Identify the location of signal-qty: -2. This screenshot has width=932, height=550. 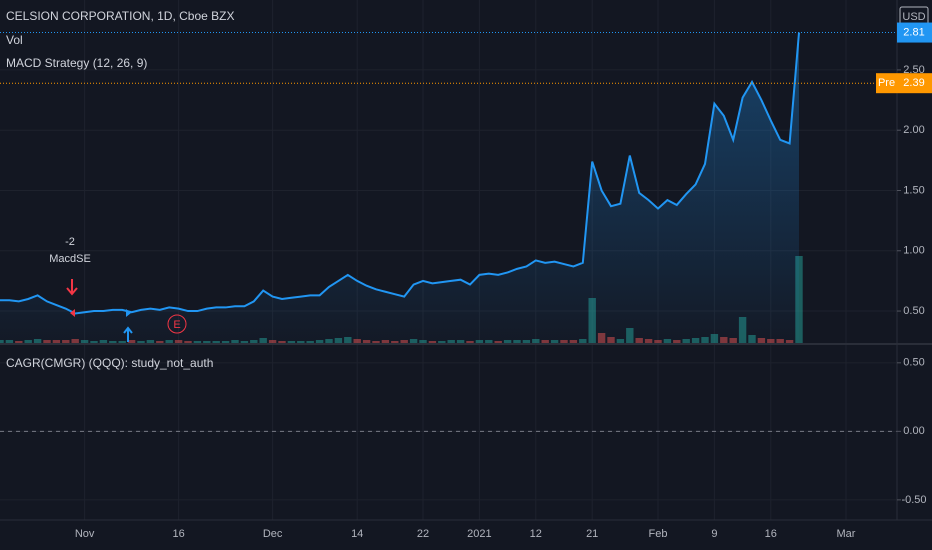
(70, 242).